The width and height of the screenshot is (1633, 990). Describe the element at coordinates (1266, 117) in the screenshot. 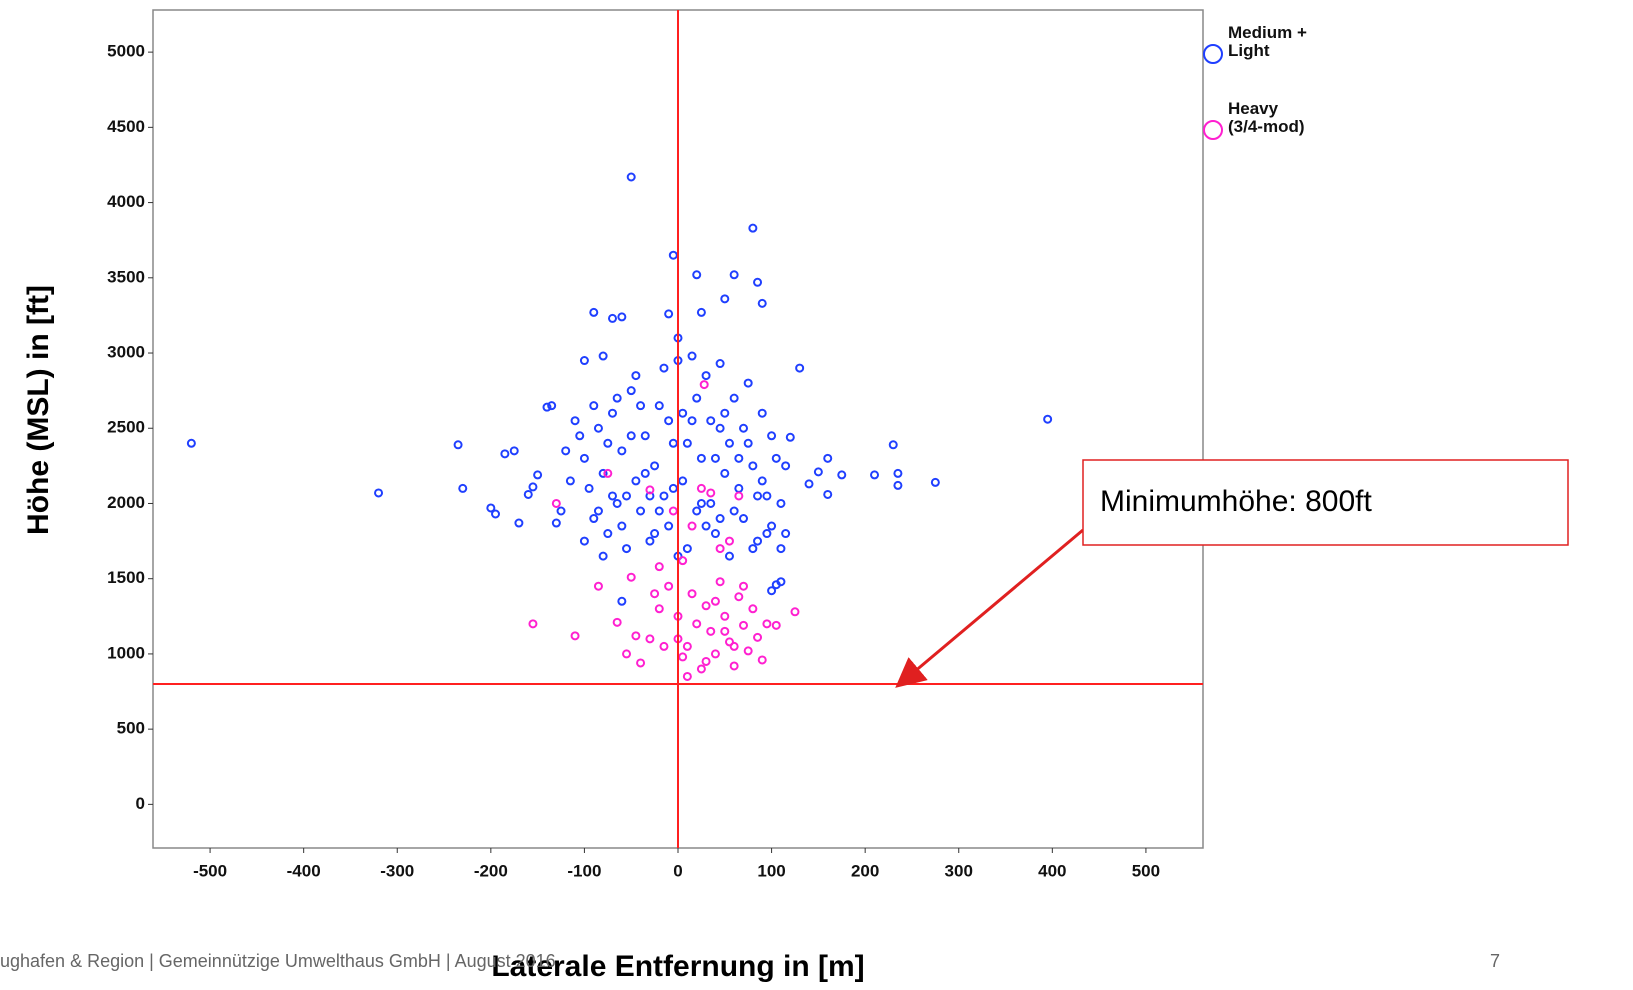

I see `legend-label: Heavy (3/4-mod)` at that location.